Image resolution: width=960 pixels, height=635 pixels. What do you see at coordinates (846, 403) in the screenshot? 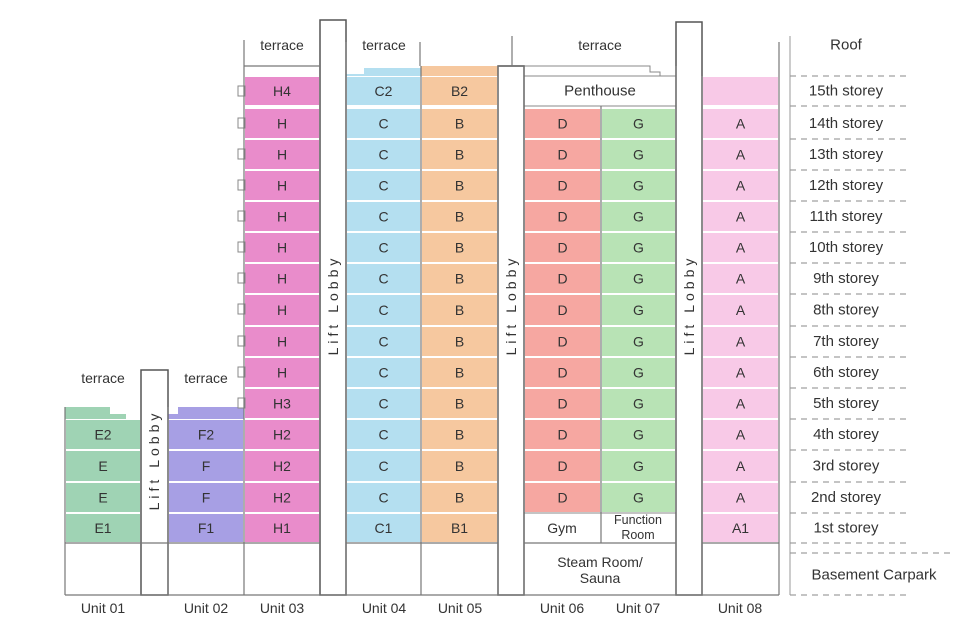
I see `floor-label: 5th storey` at bounding box center [846, 403].